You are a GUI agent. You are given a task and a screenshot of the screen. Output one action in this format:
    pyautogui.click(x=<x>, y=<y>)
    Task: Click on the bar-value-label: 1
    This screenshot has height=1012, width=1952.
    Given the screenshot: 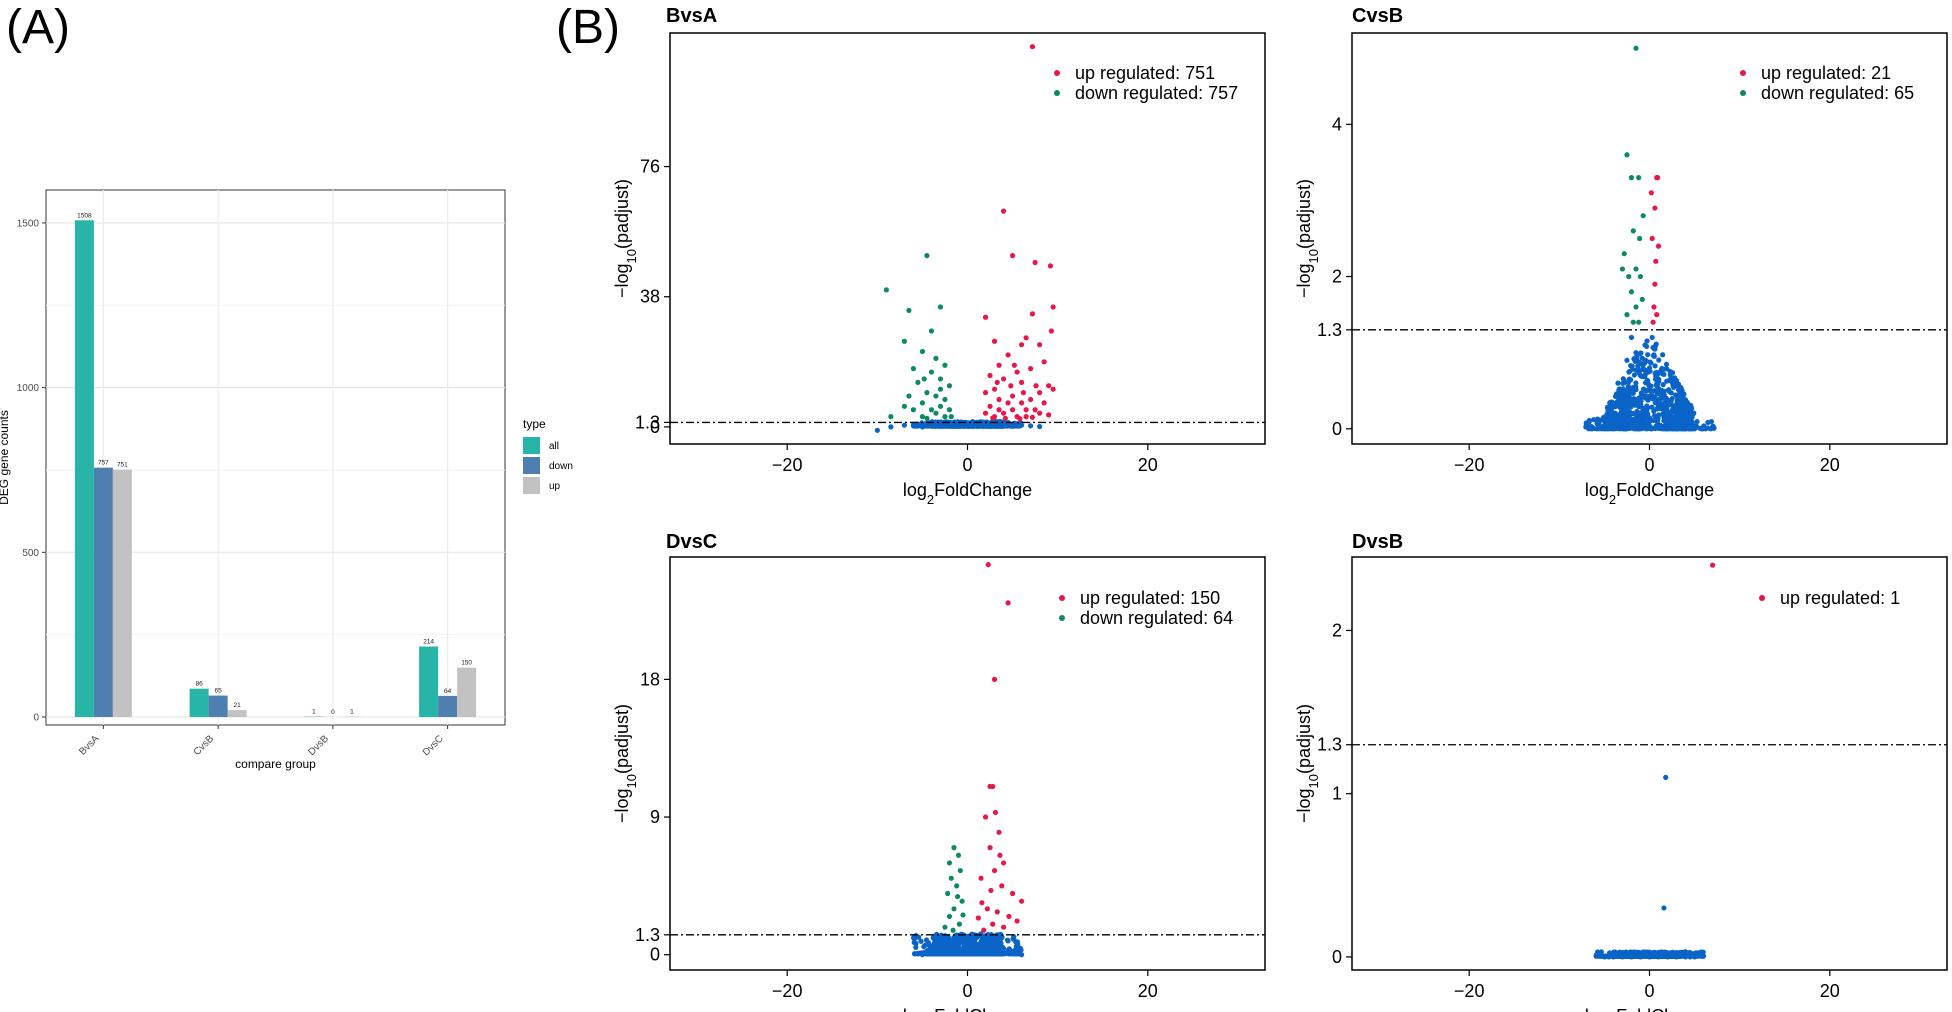 What is the action you would take?
    pyautogui.click(x=314, y=712)
    